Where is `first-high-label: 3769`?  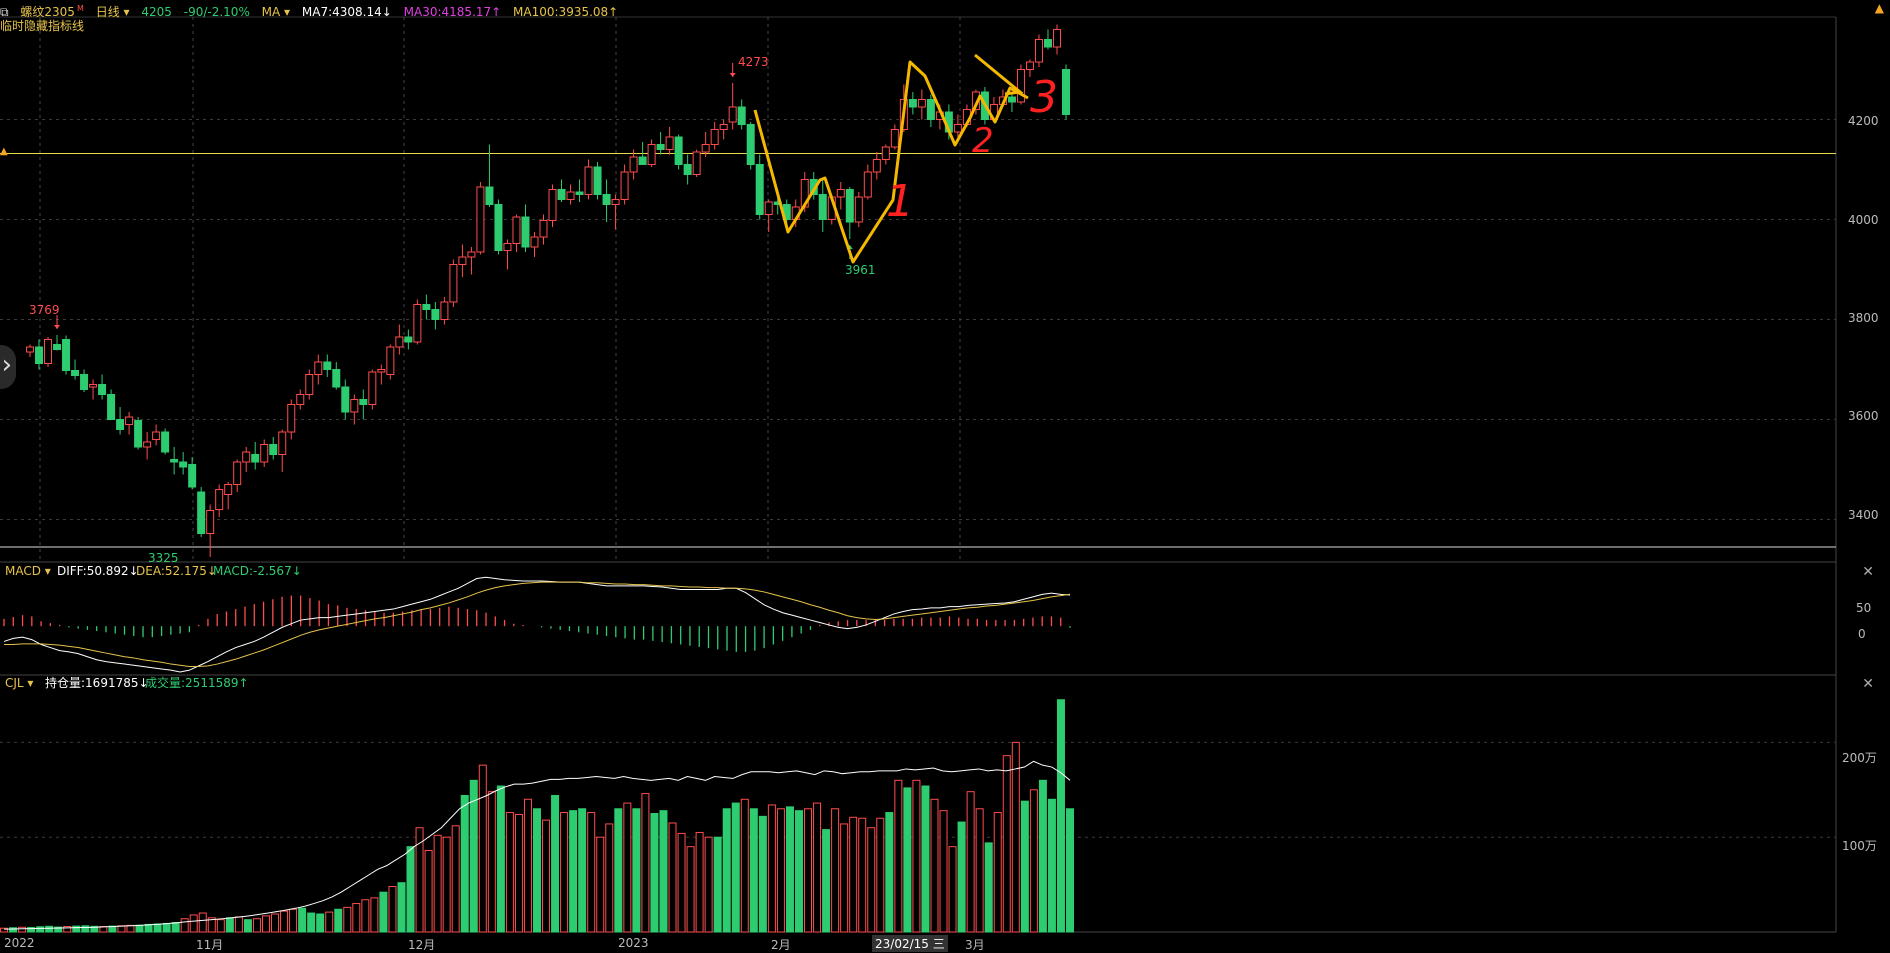
first-high-label: 3769 is located at coordinates (44, 310).